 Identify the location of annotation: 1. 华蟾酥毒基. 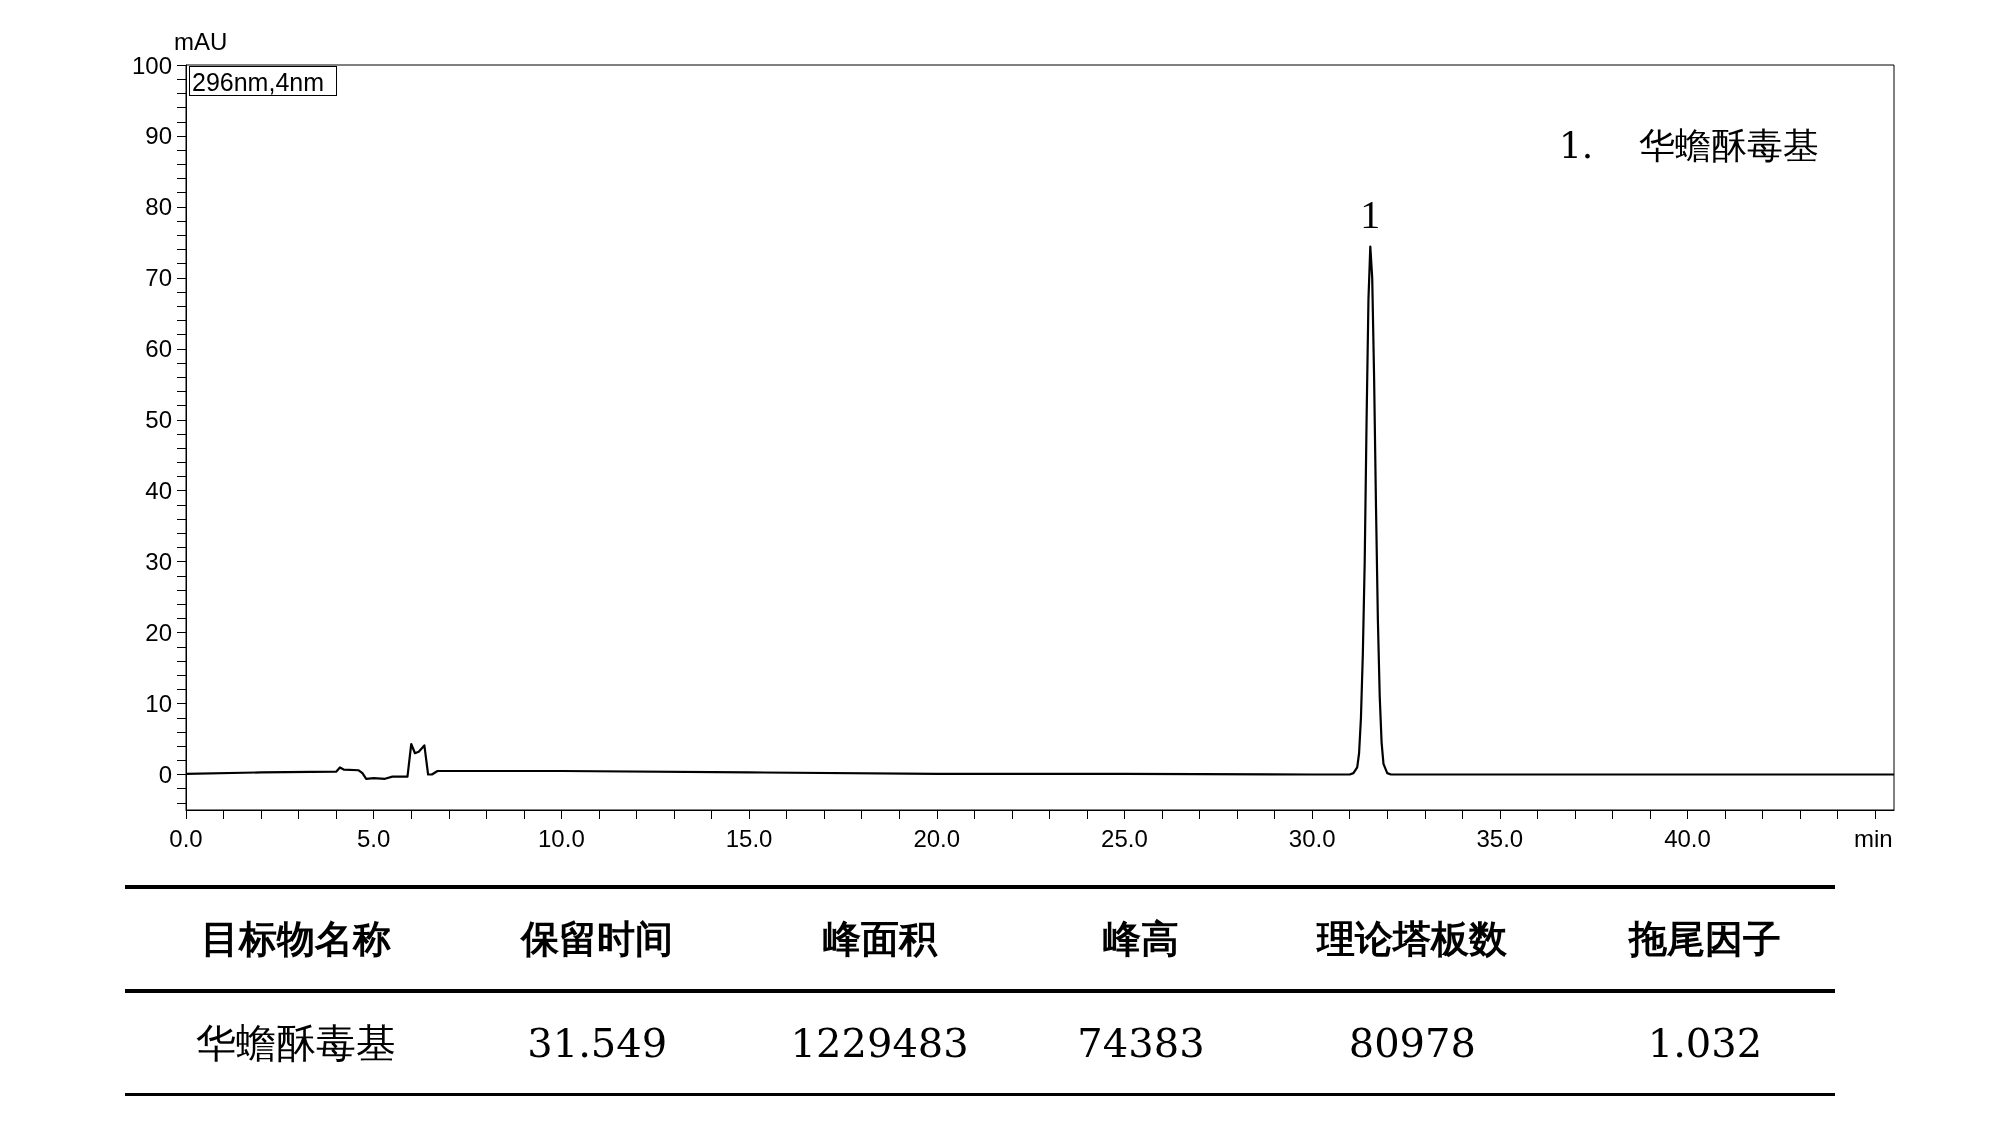
(1688, 145).